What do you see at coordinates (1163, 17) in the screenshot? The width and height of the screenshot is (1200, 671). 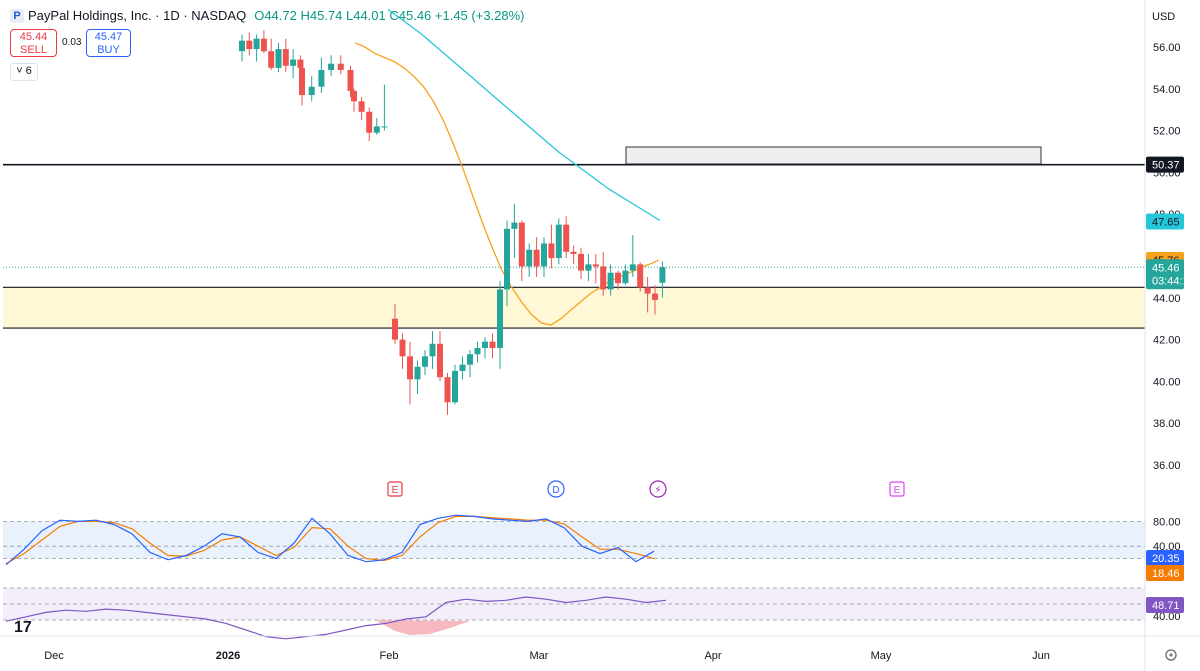 I see `currency-label: USD` at bounding box center [1163, 17].